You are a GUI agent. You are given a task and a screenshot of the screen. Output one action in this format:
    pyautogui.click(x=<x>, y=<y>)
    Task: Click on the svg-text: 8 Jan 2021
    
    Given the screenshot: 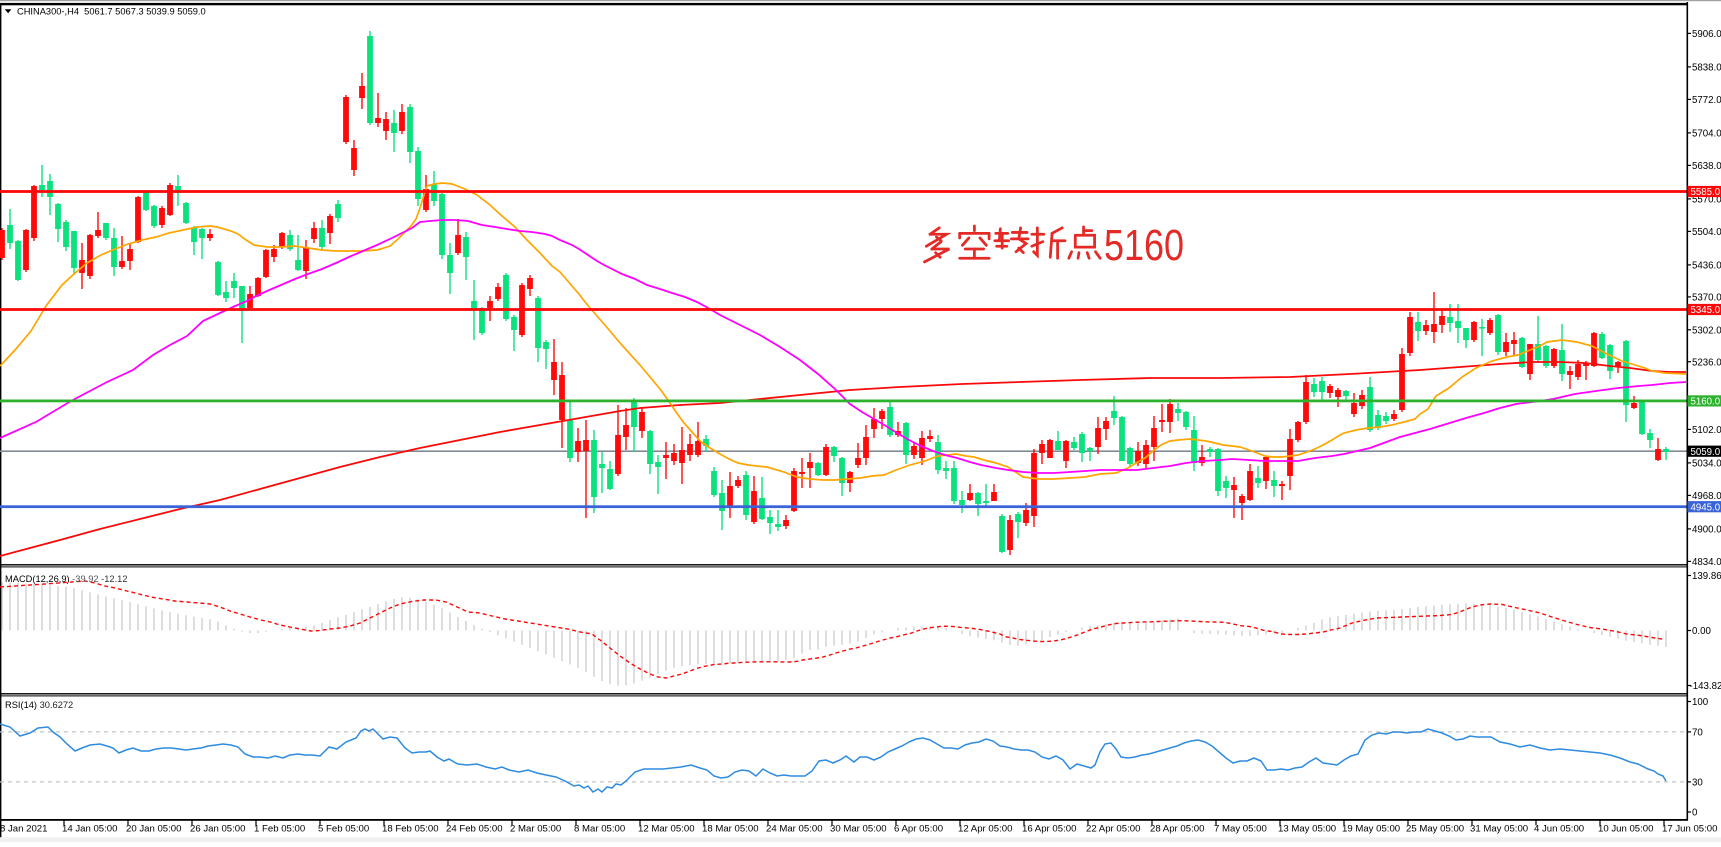 What is the action you would take?
    pyautogui.click(x=23, y=829)
    